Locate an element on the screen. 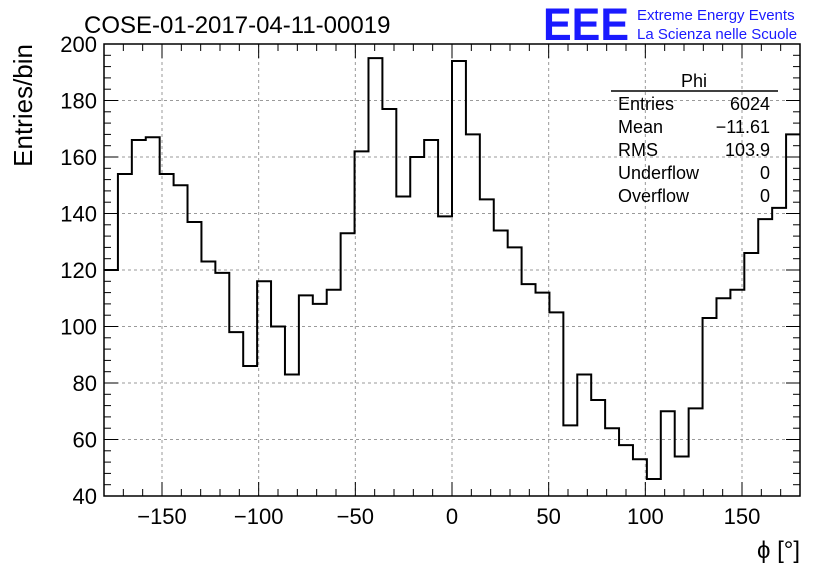  x-tick-label: −150 is located at coordinates (162, 516).